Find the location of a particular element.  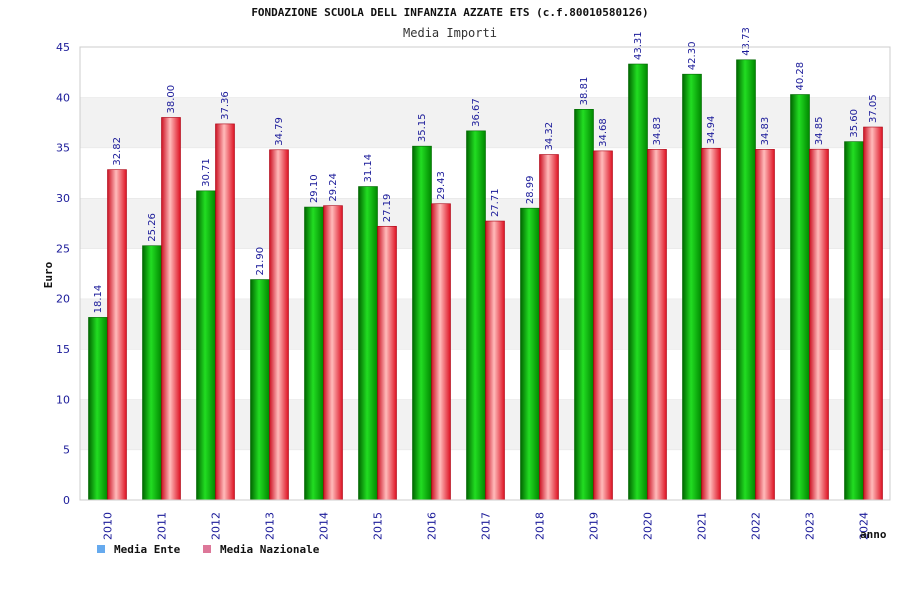

value-label: 43.73 is located at coordinates (746, 41).